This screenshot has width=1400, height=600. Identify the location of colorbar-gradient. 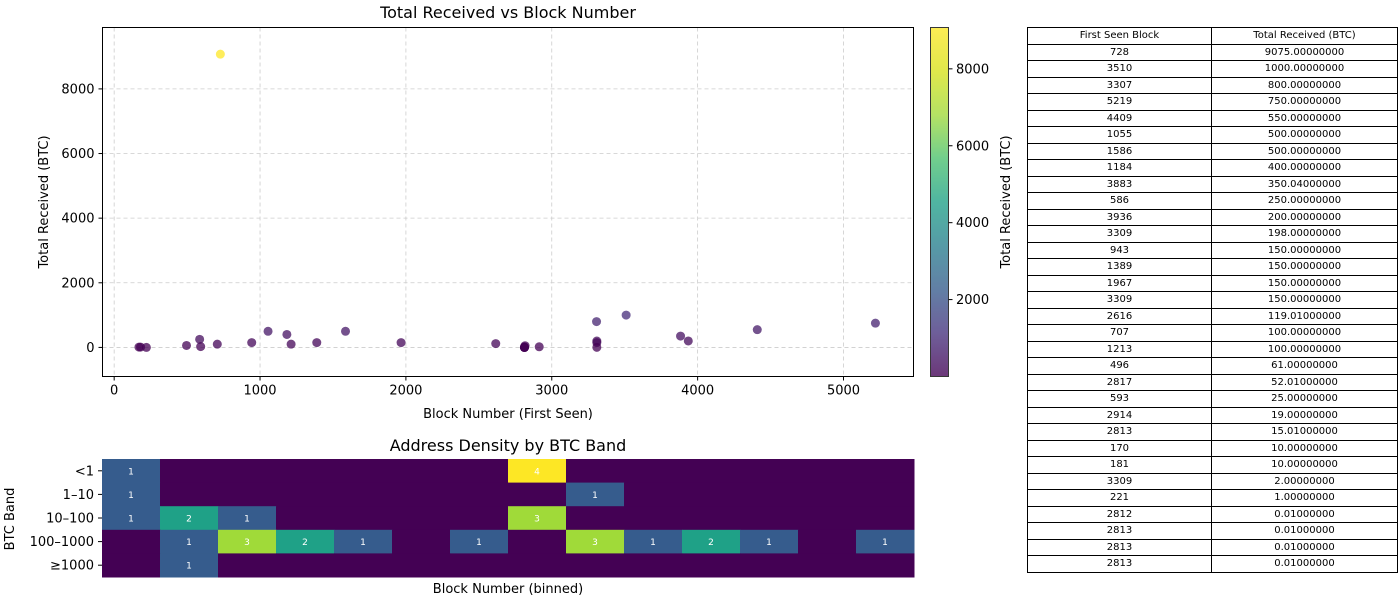
(939, 202).